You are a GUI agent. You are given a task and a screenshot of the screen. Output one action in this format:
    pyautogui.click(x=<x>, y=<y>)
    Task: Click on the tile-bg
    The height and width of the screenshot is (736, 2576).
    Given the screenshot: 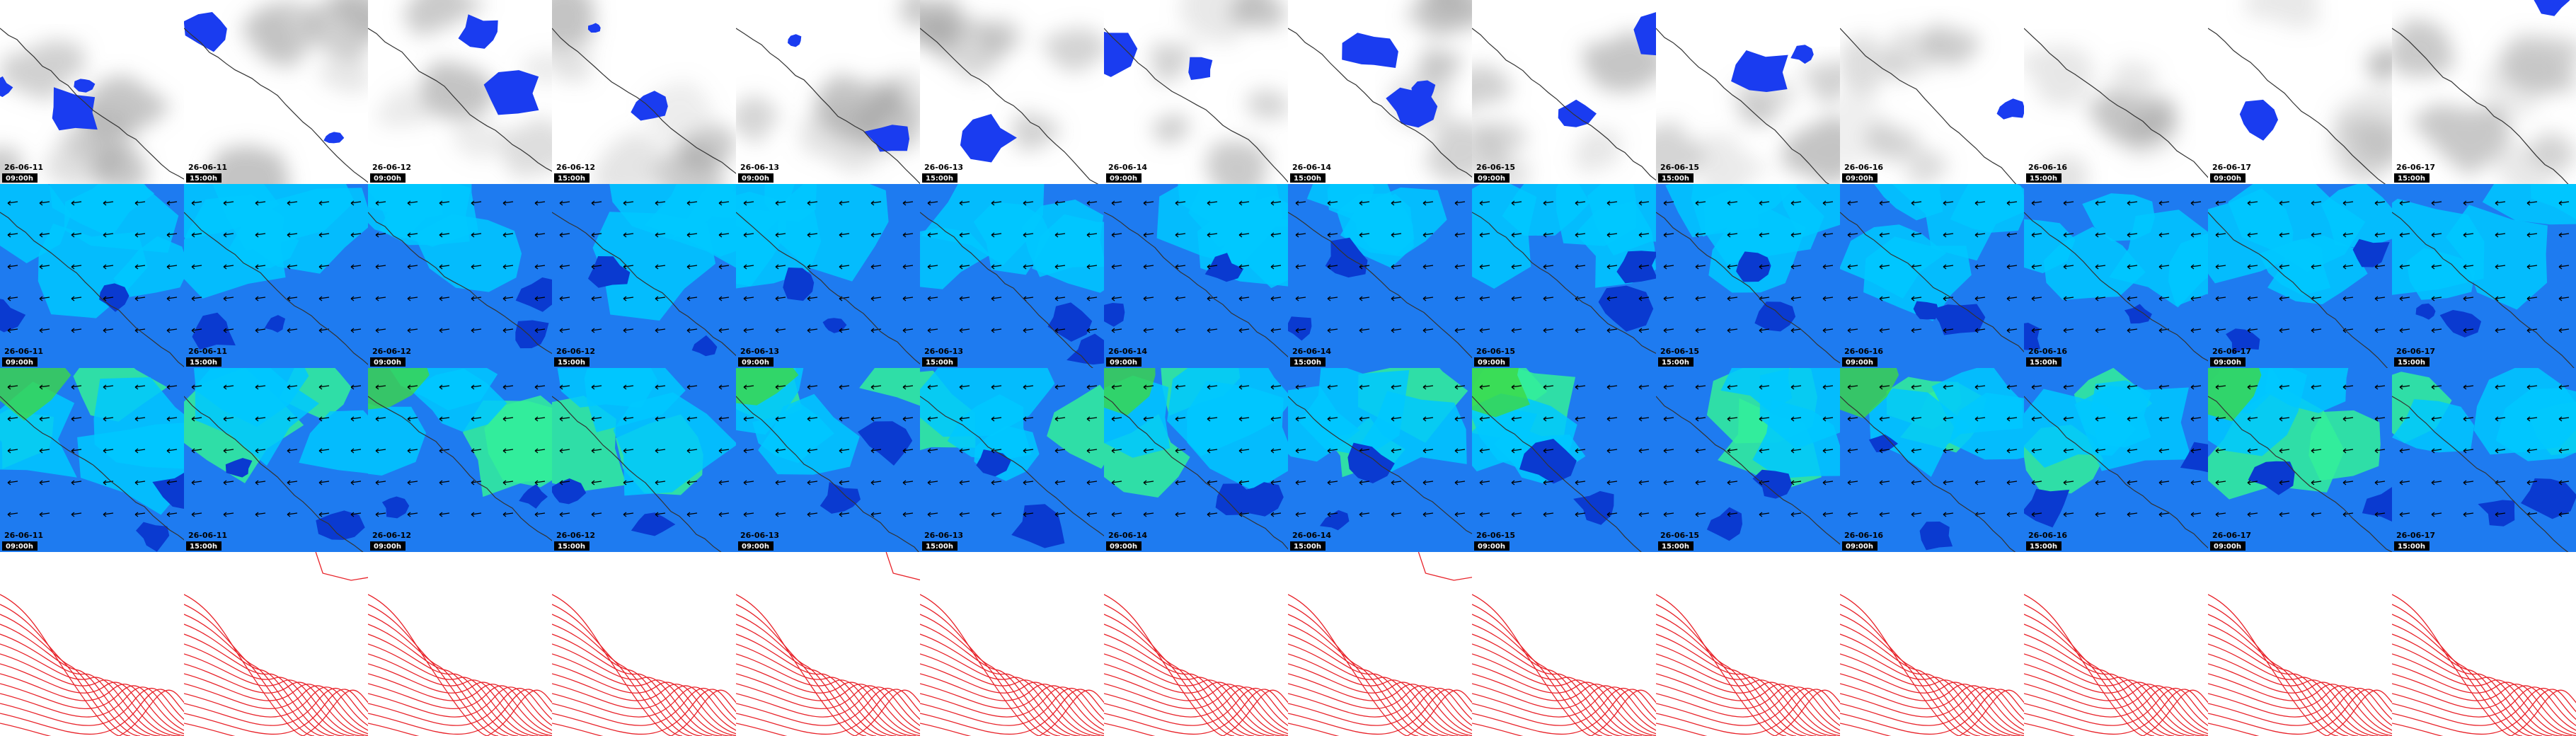 What is the action you would take?
    pyautogui.click(x=1196, y=644)
    